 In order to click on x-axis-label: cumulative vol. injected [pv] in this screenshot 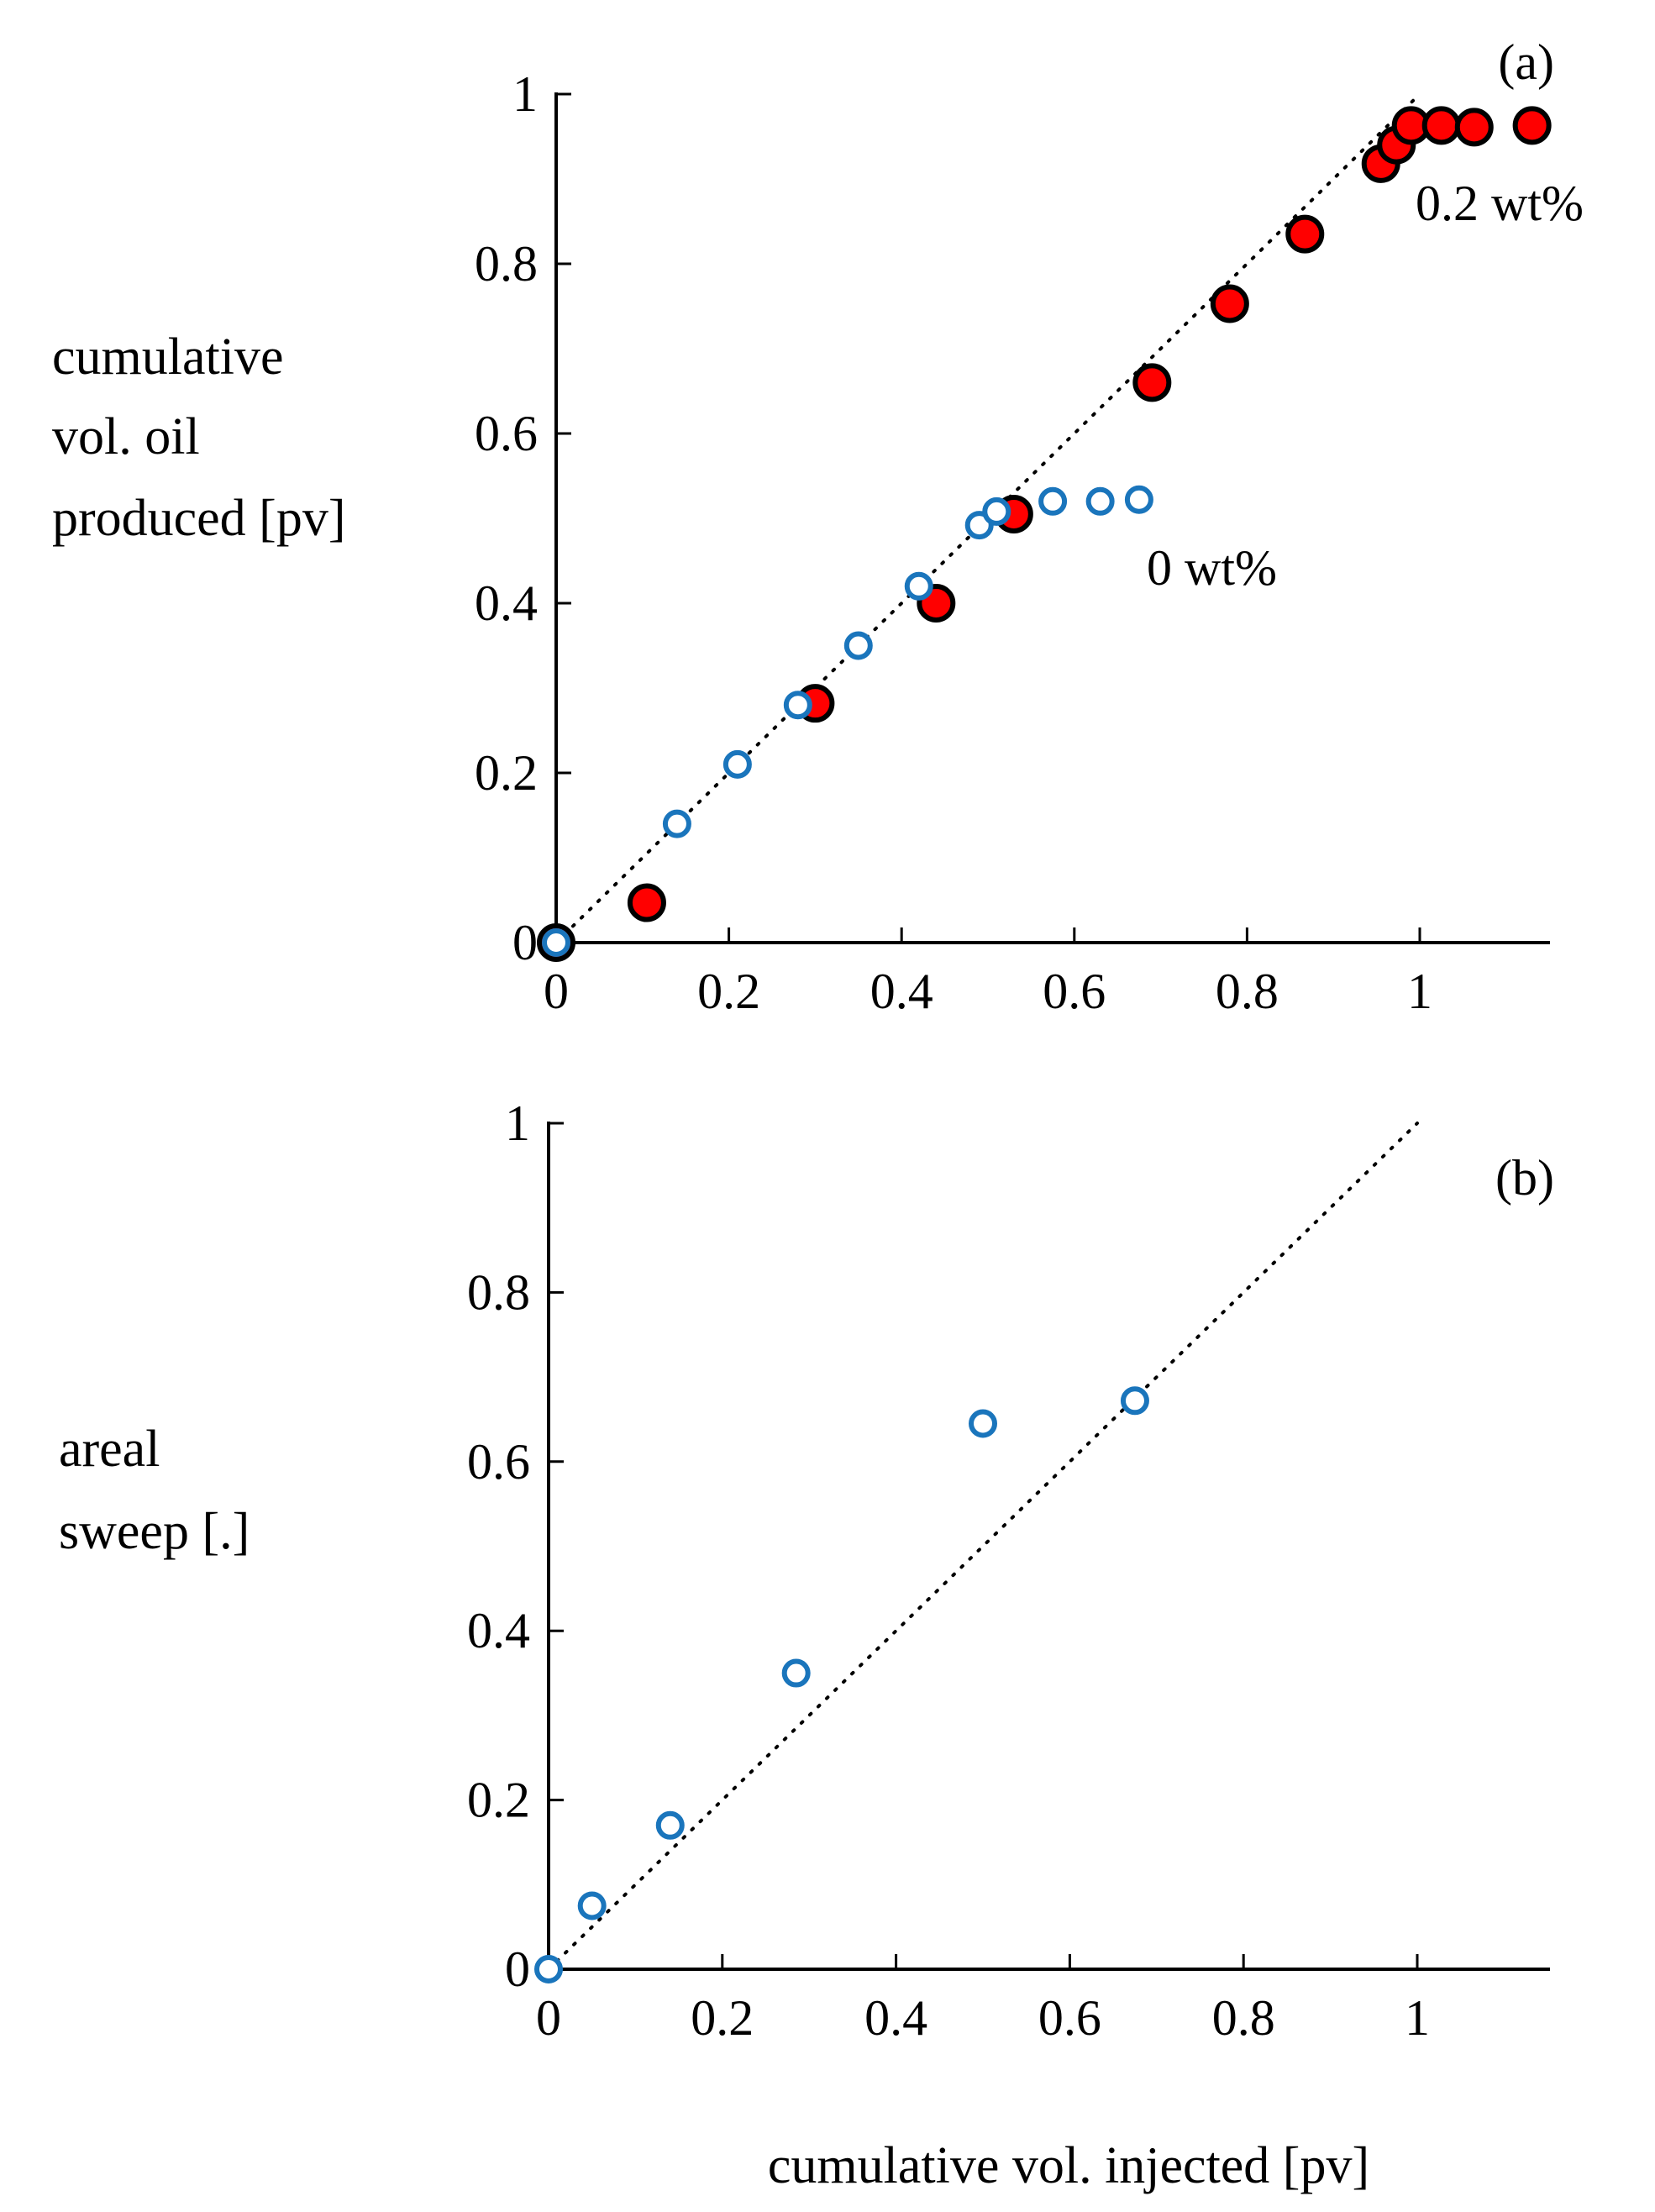, I will do `click(1068, 2165)`.